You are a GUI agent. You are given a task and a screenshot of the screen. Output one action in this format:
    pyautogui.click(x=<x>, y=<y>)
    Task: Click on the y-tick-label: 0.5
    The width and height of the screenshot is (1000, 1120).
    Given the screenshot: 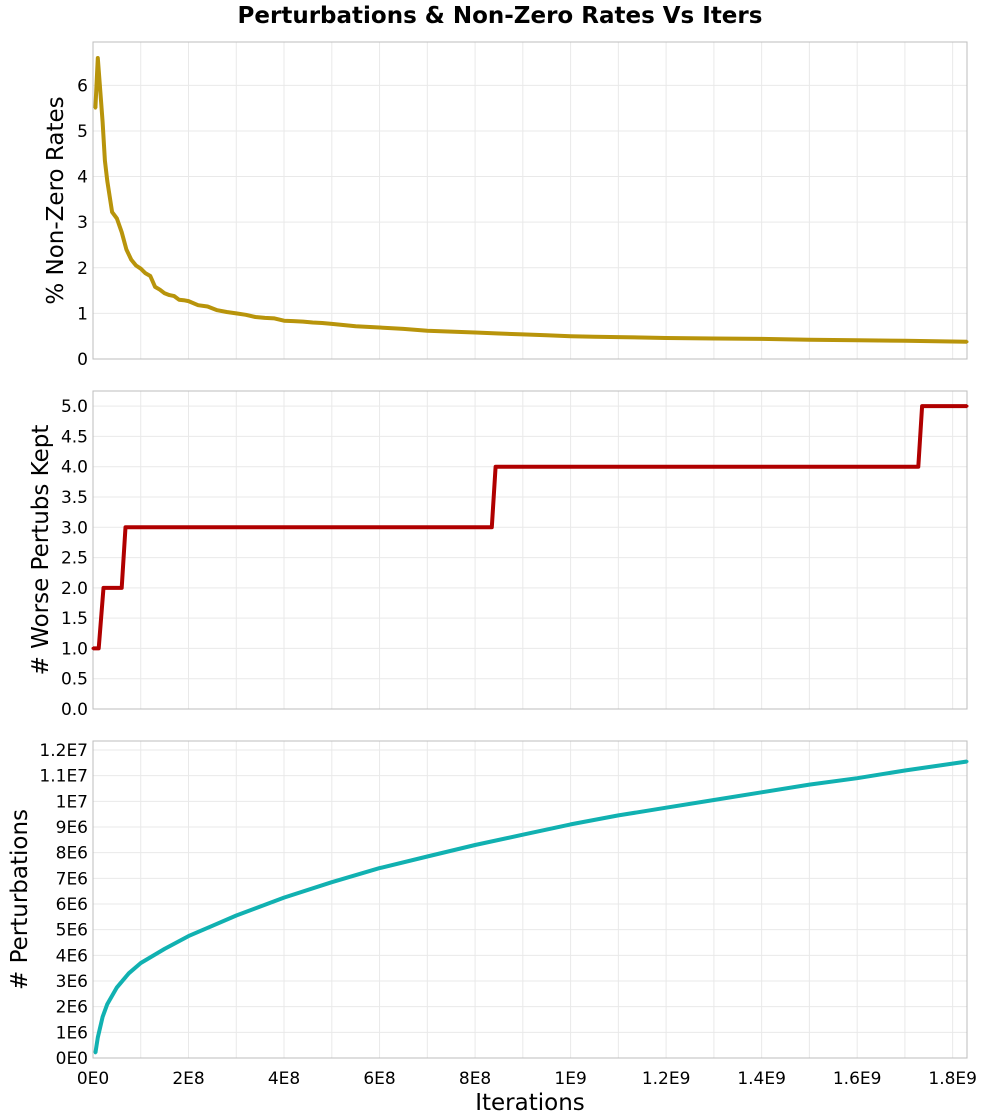 What is the action you would take?
    pyautogui.click(x=74, y=680)
    